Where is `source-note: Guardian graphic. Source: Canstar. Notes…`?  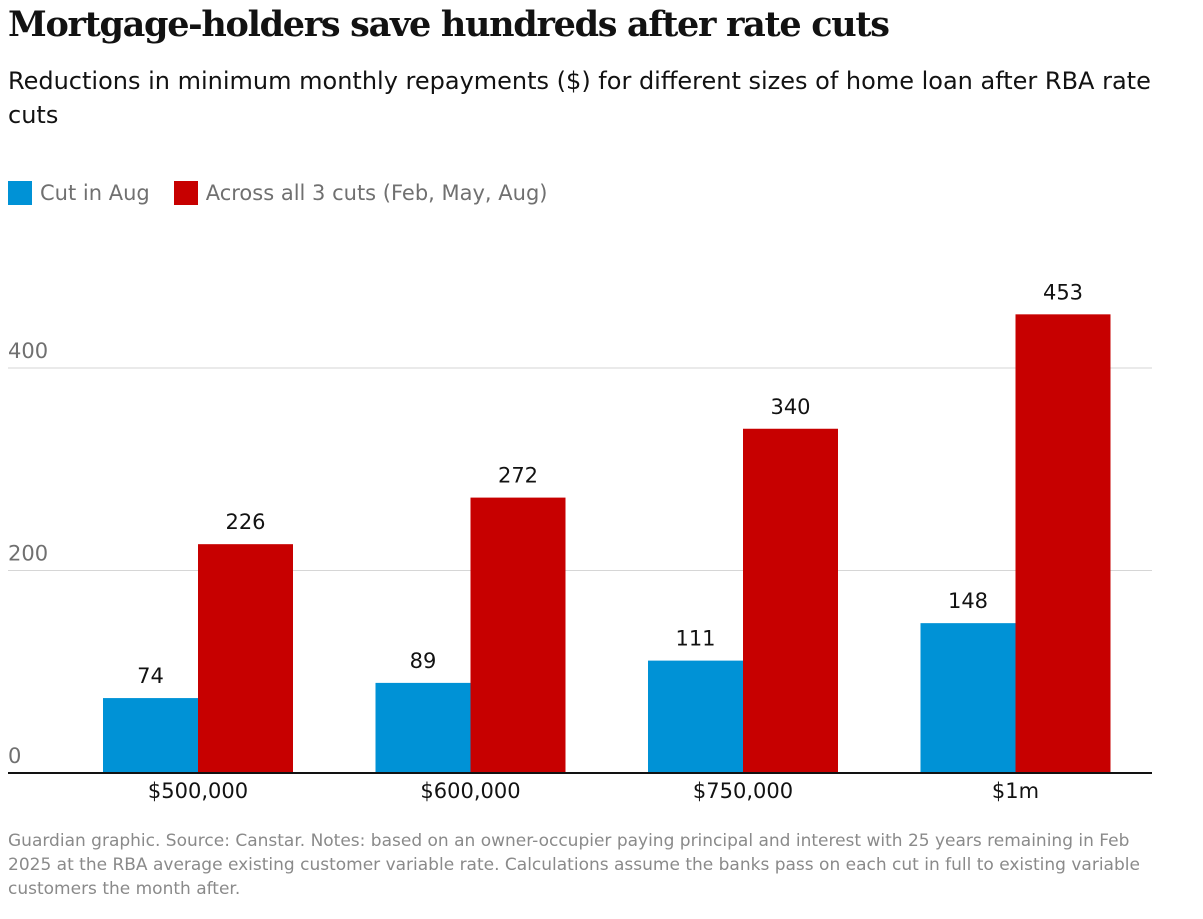
source-note: Guardian graphic. Source: Canstar. Notes… is located at coordinates (574, 865).